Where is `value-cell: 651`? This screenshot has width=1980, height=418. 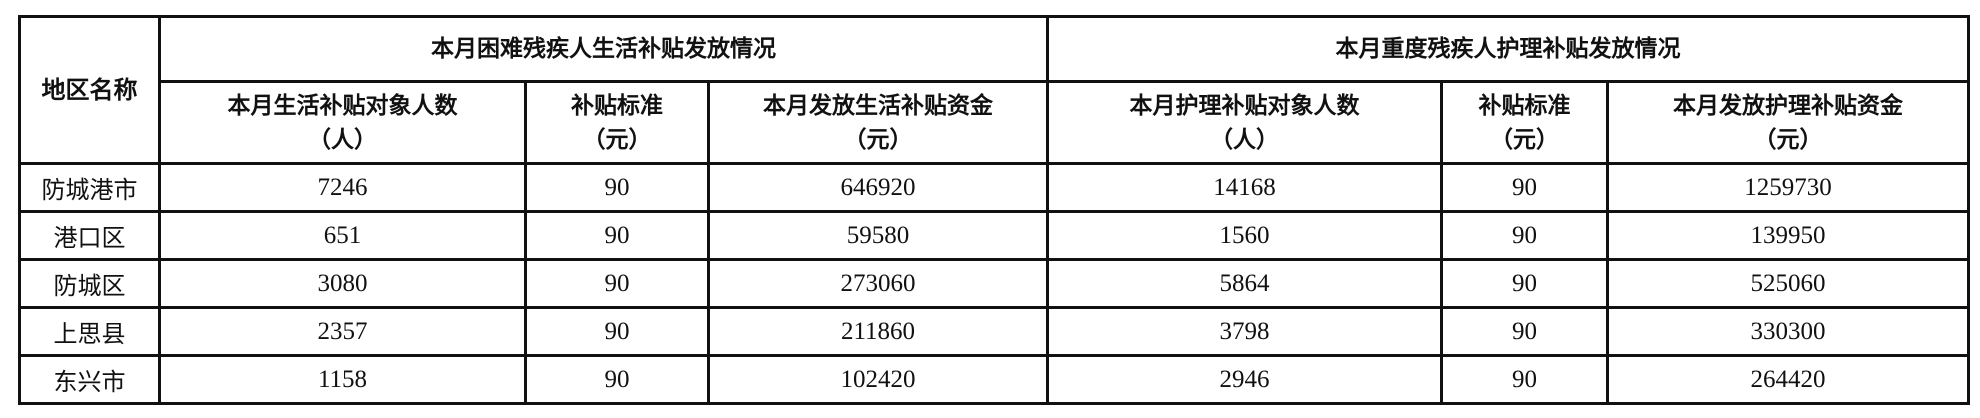
value-cell: 651 is located at coordinates (342, 235).